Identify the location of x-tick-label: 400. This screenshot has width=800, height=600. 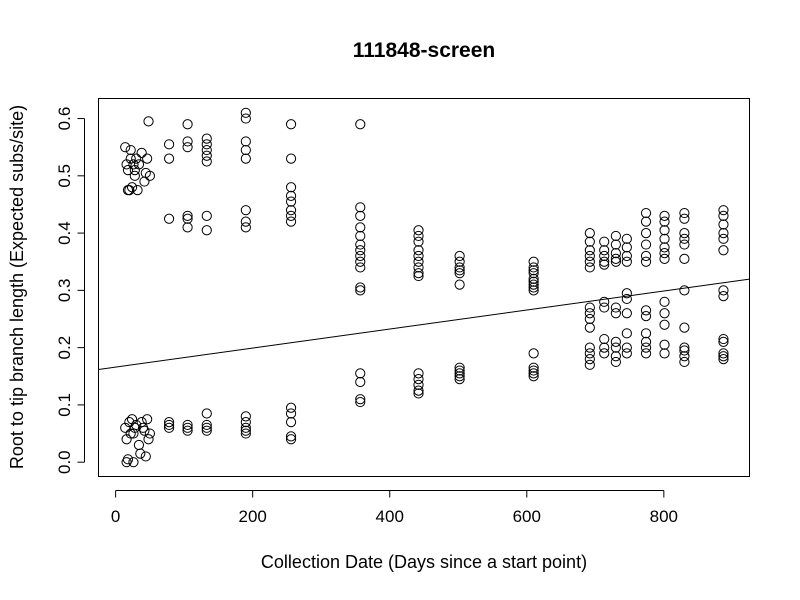
(390, 516).